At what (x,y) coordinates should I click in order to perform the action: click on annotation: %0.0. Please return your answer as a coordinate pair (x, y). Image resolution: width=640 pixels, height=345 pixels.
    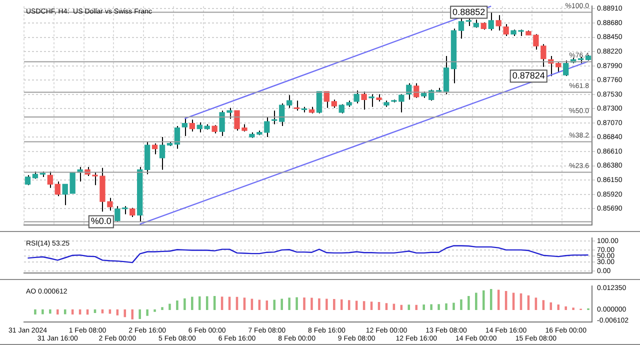
    Looking at the image, I should click on (101, 221).